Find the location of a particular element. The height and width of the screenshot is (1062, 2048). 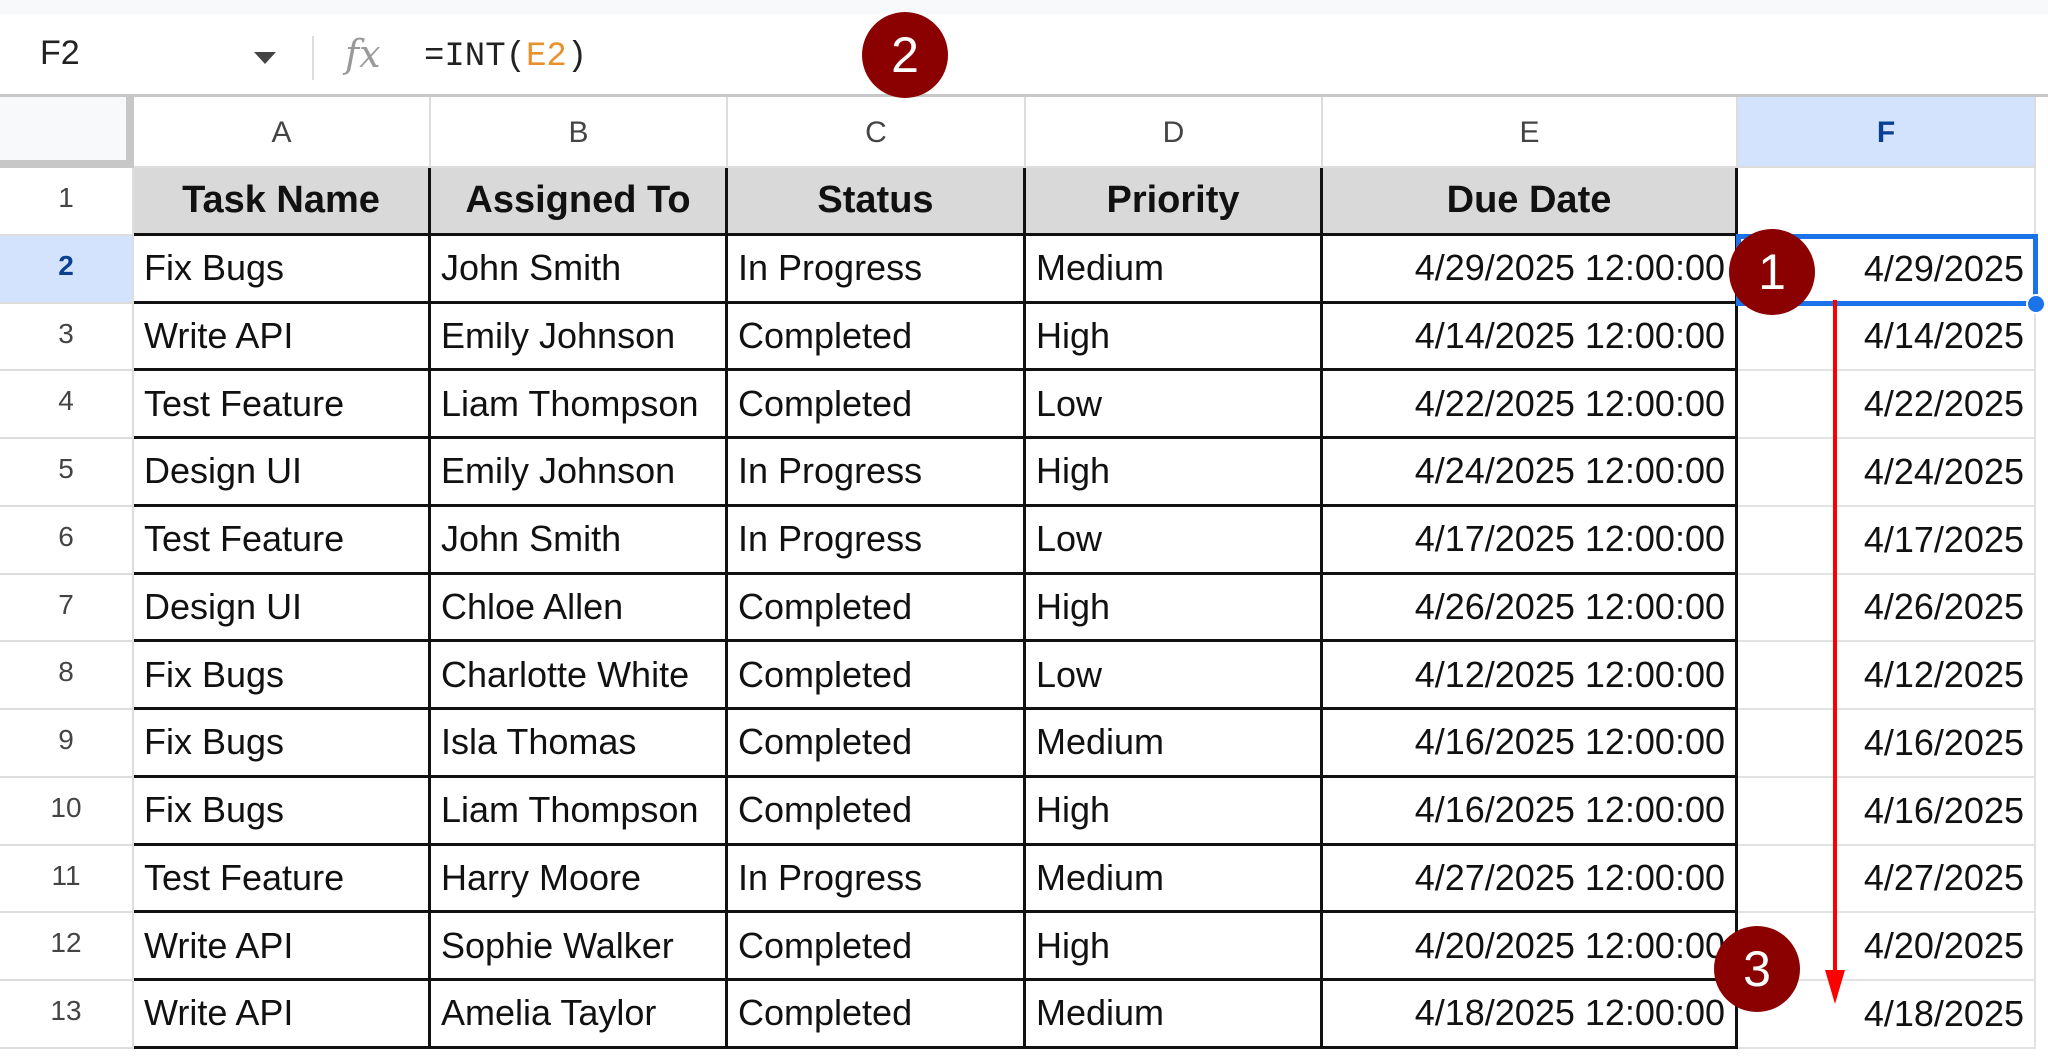

table-cell: 4/20/2025 12:00:00 is located at coordinates (1530, 947).